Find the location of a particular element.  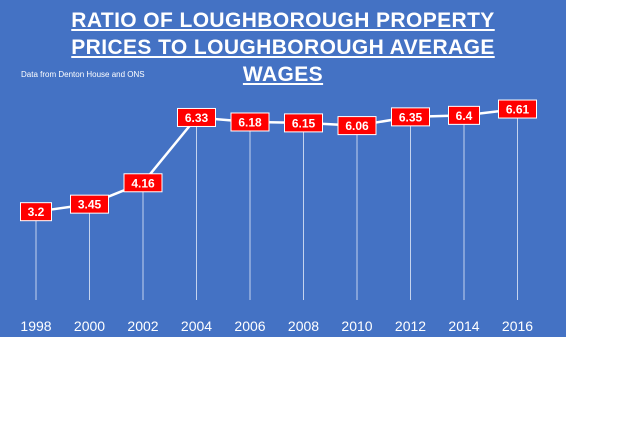

data-label-2014: 6.4 is located at coordinates (464, 116).